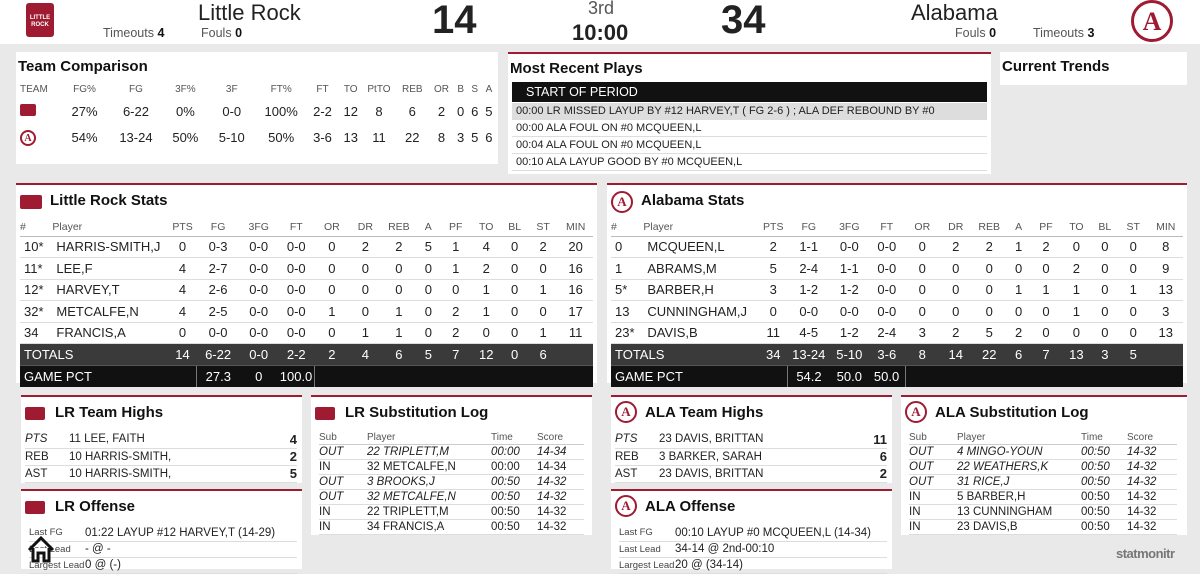  Describe the element at coordinates (306, 311) in the screenshot. I see `table-row: 32* METCALFE,N 4 2-5 0-0 0-0 1 0 1 0 2 1 0 0 17` at that location.